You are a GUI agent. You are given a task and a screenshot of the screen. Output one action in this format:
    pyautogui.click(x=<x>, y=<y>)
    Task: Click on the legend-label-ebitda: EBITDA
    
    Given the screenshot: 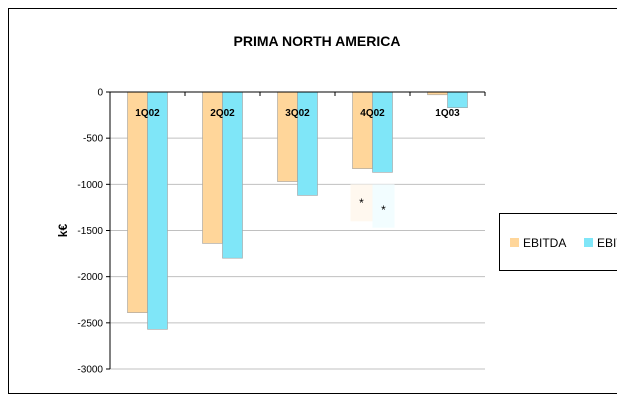 What is the action you would take?
    pyautogui.click(x=545, y=243)
    